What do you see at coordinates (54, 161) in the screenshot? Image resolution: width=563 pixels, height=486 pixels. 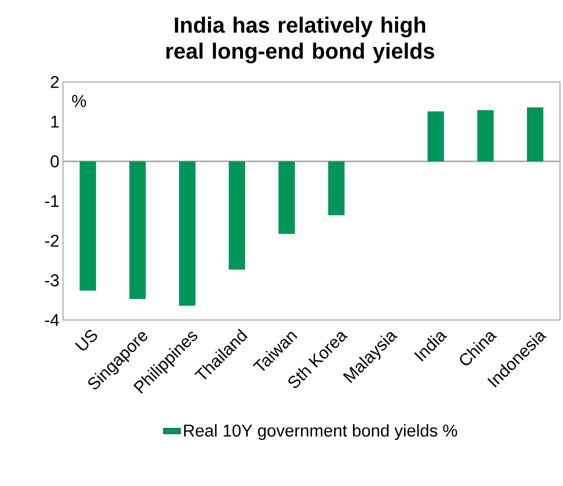 I see `y-tick-label: 0` at bounding box center [54, 161].